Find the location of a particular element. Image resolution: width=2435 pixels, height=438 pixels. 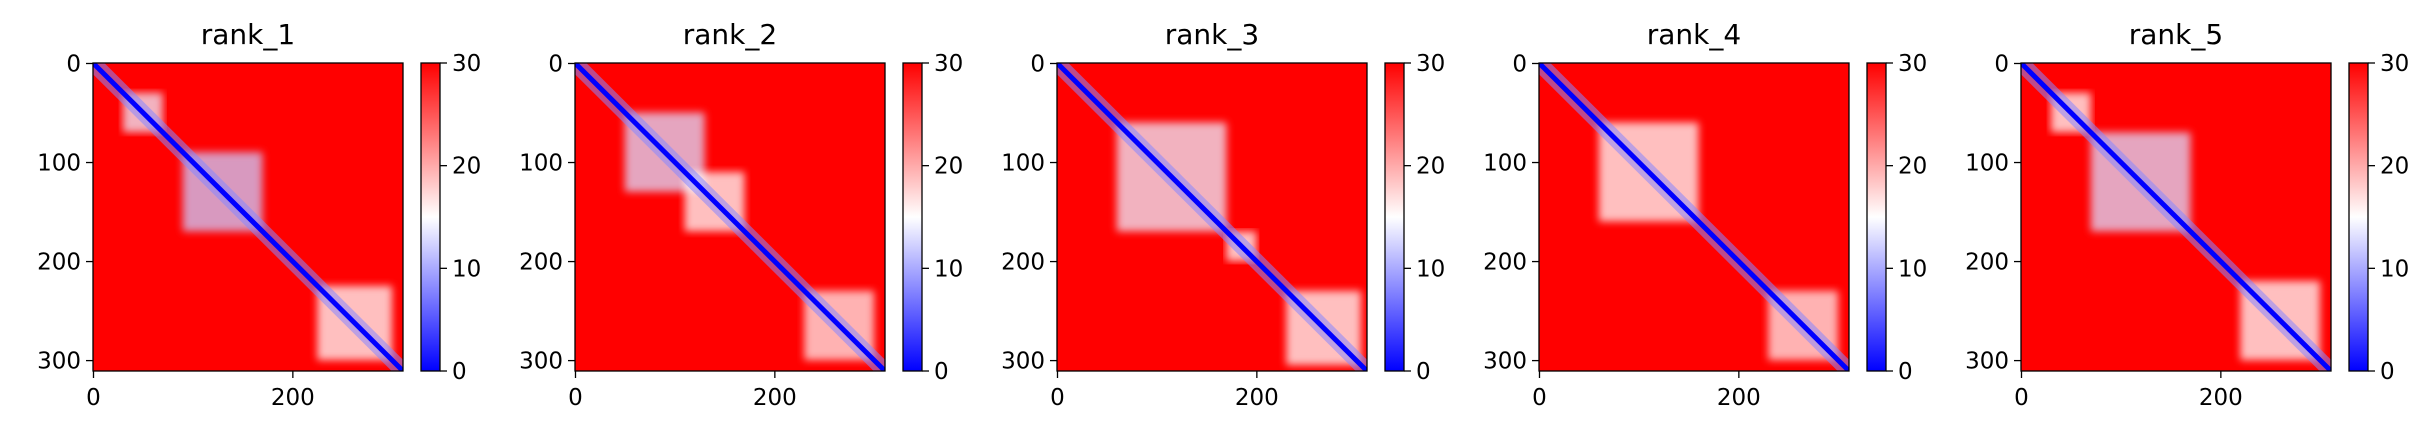

panel-title: rank_3 is located at coordinates (1212, 34).